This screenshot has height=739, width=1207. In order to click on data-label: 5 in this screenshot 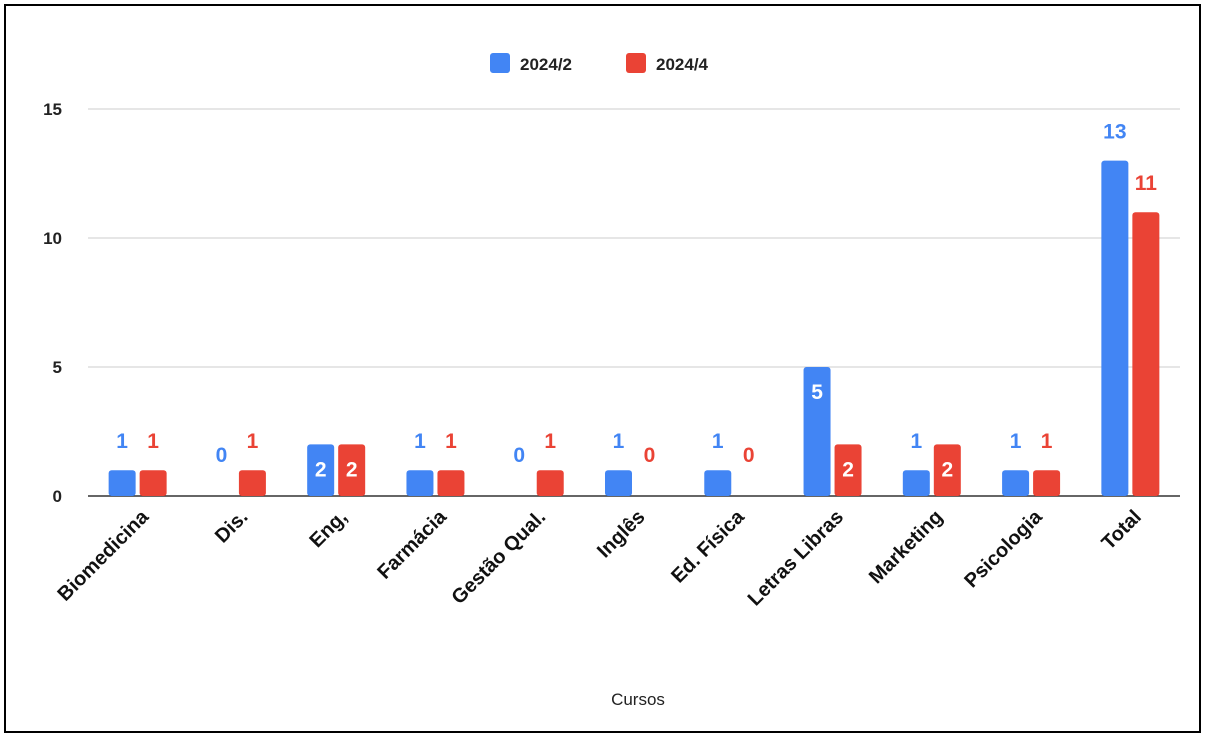, I will do `click(817, 392)`.